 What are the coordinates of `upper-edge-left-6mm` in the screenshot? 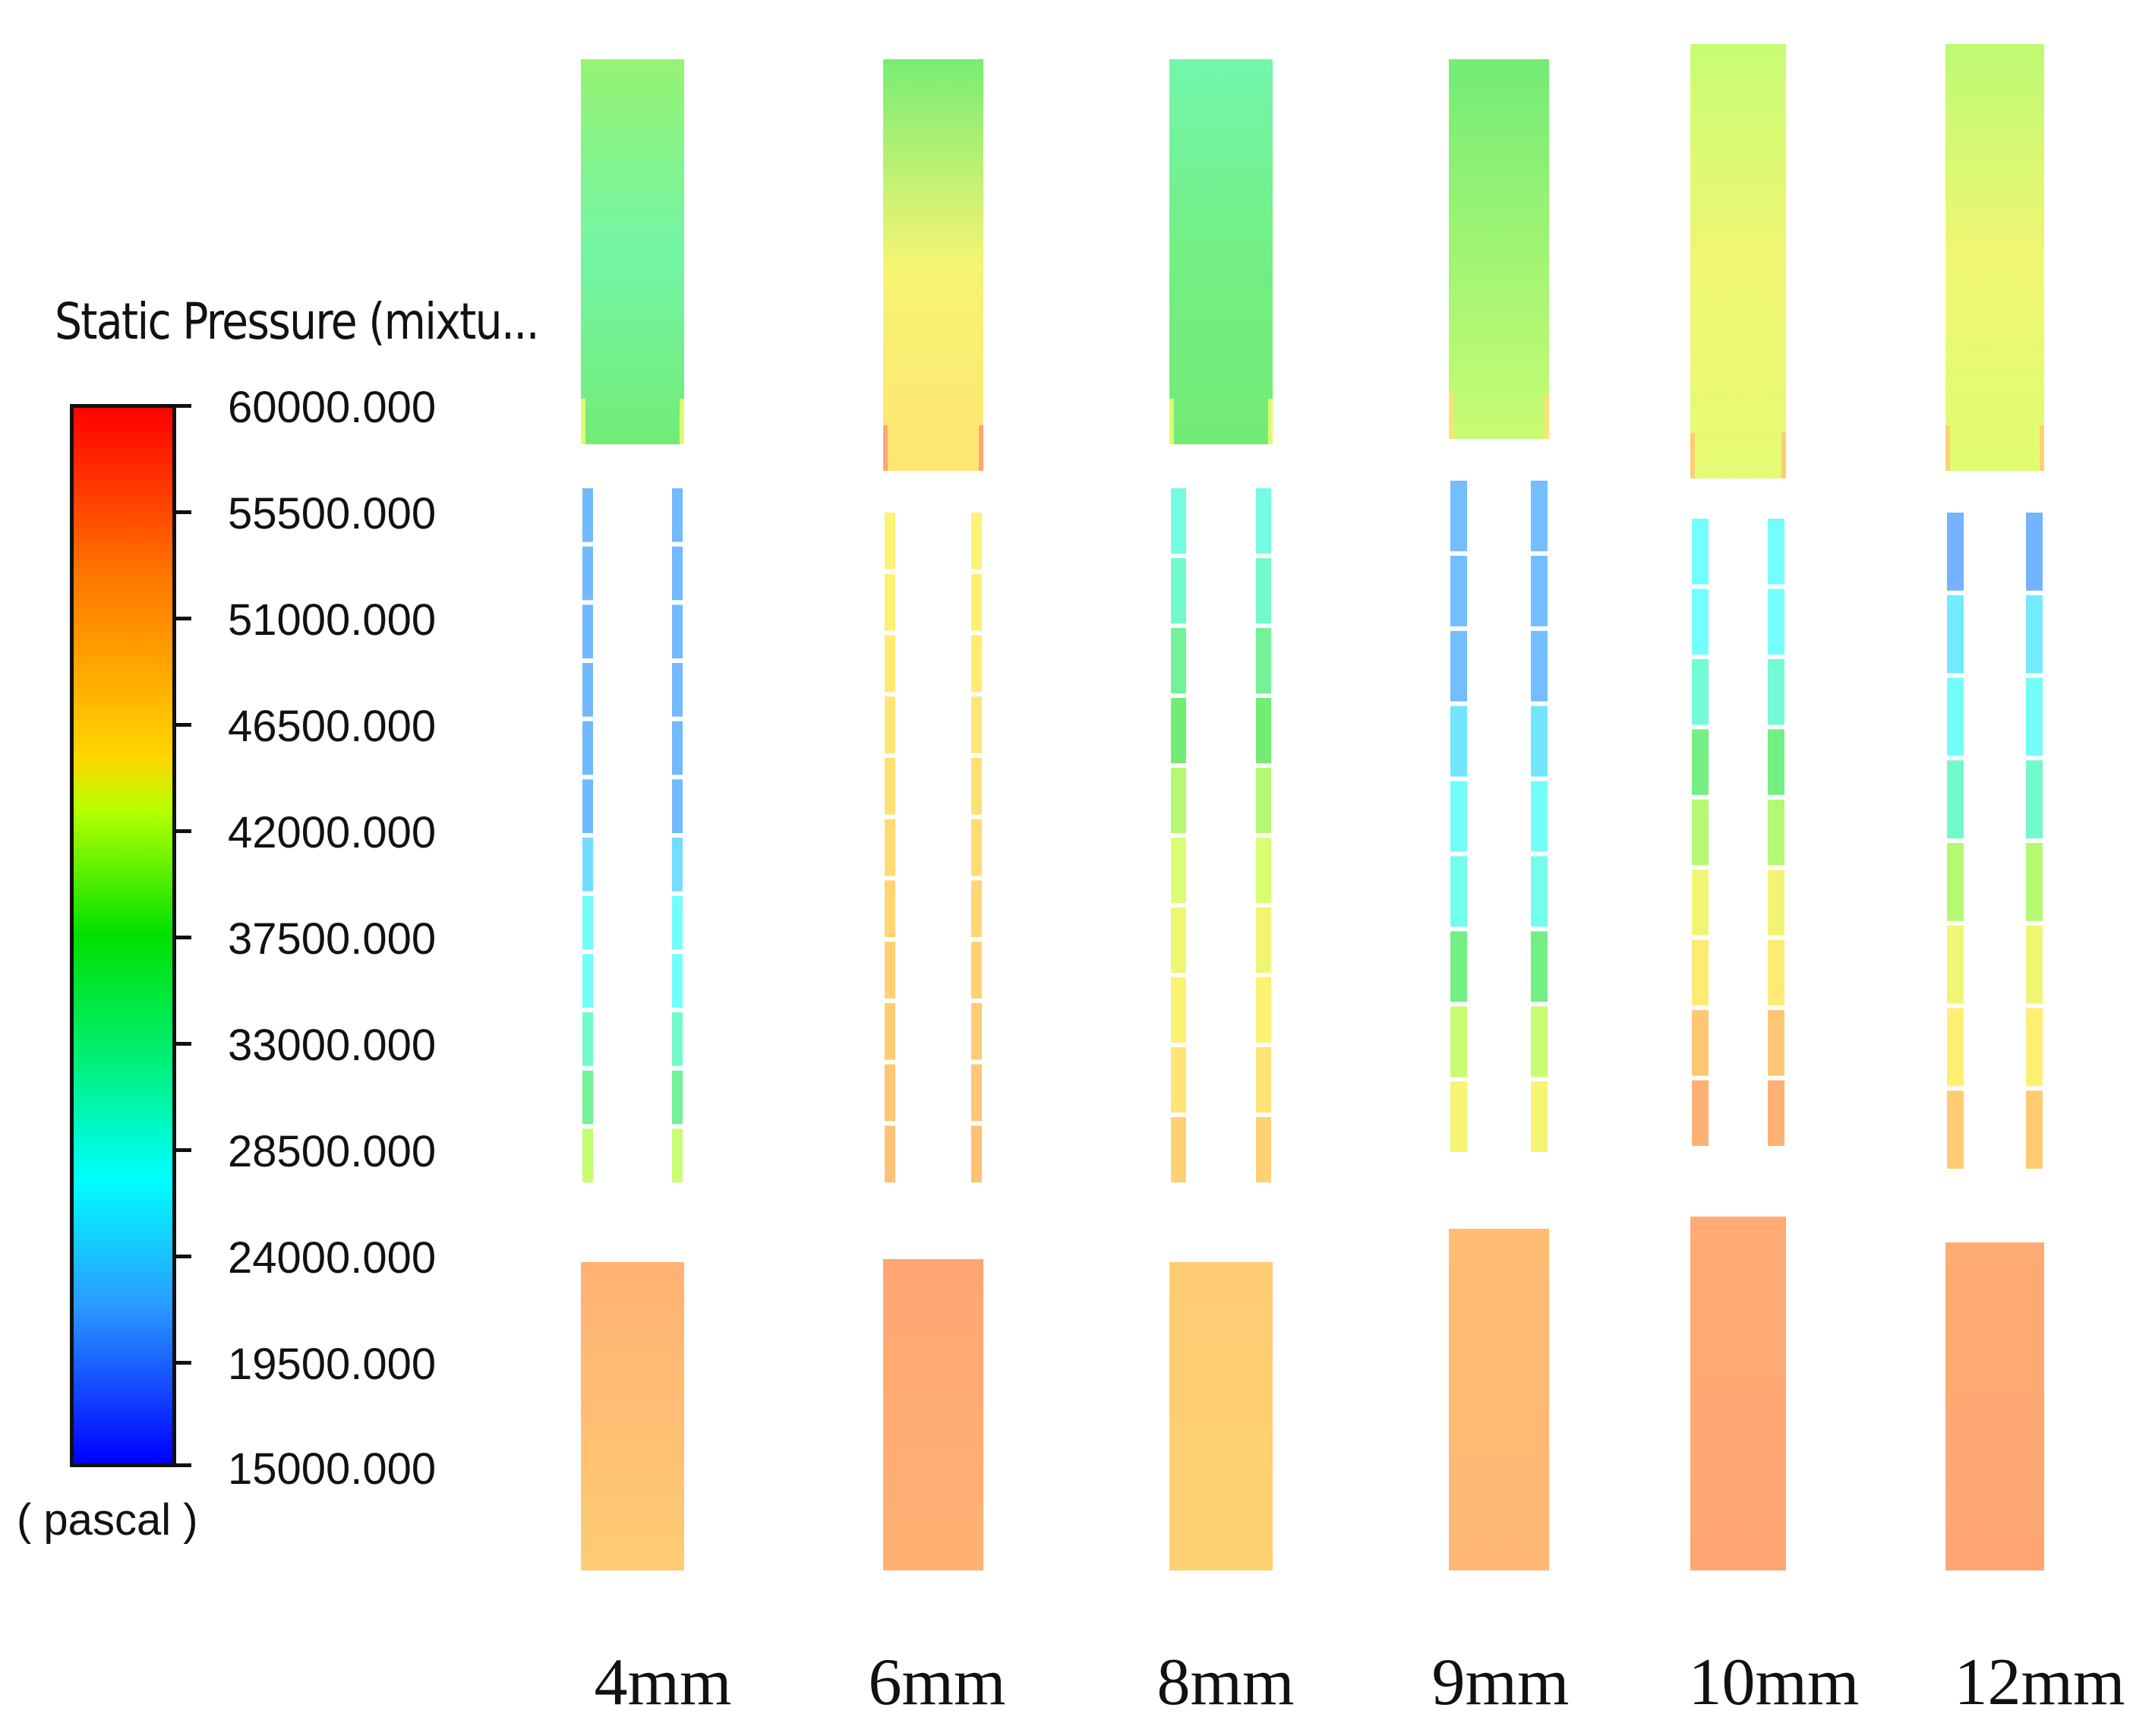 It's located at (885, 448).